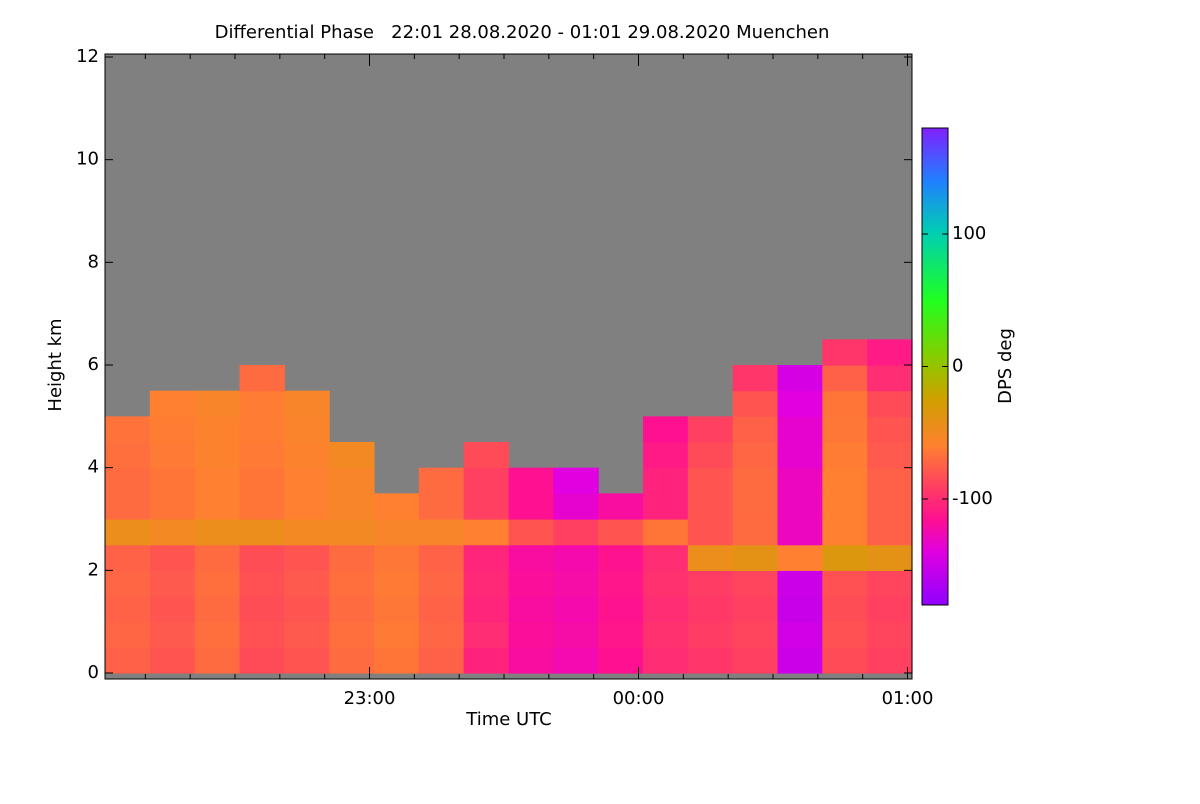  Describe the element at coordinates (957, 366) in the screenshot. I see `colorbar-tick-label: 0` at that location.